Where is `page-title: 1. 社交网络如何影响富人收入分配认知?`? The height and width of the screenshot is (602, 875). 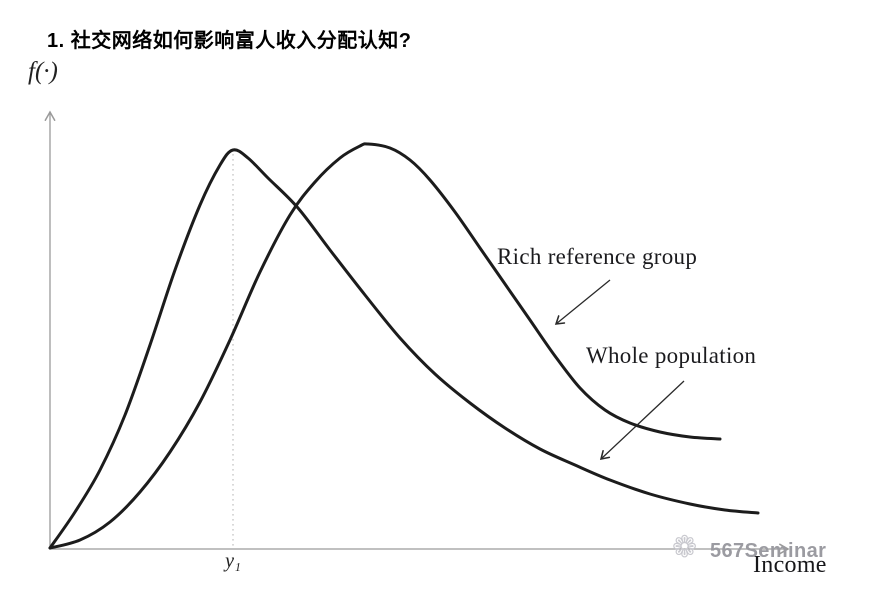
page-title: 1. 社交网络如何影响富人收入分配认知? is located at coordinates (229, 41).